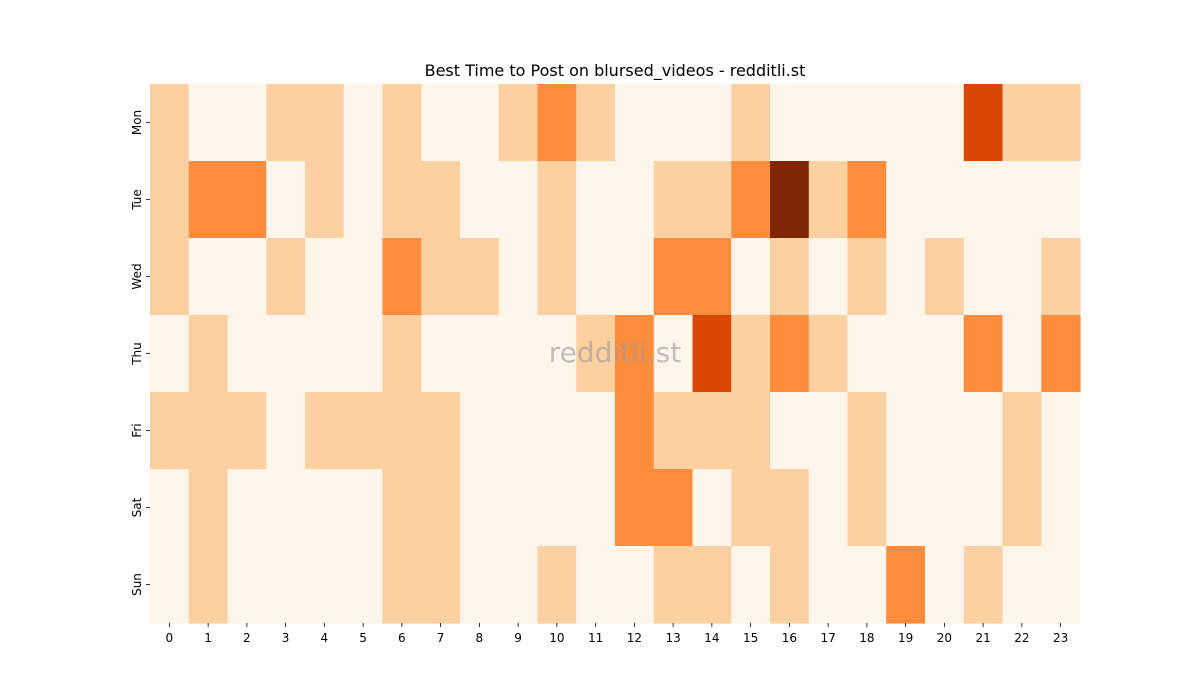  Describe the element at coordinates (866, 638) in the screenshot. I see `x-tick-label: 18` at that location.